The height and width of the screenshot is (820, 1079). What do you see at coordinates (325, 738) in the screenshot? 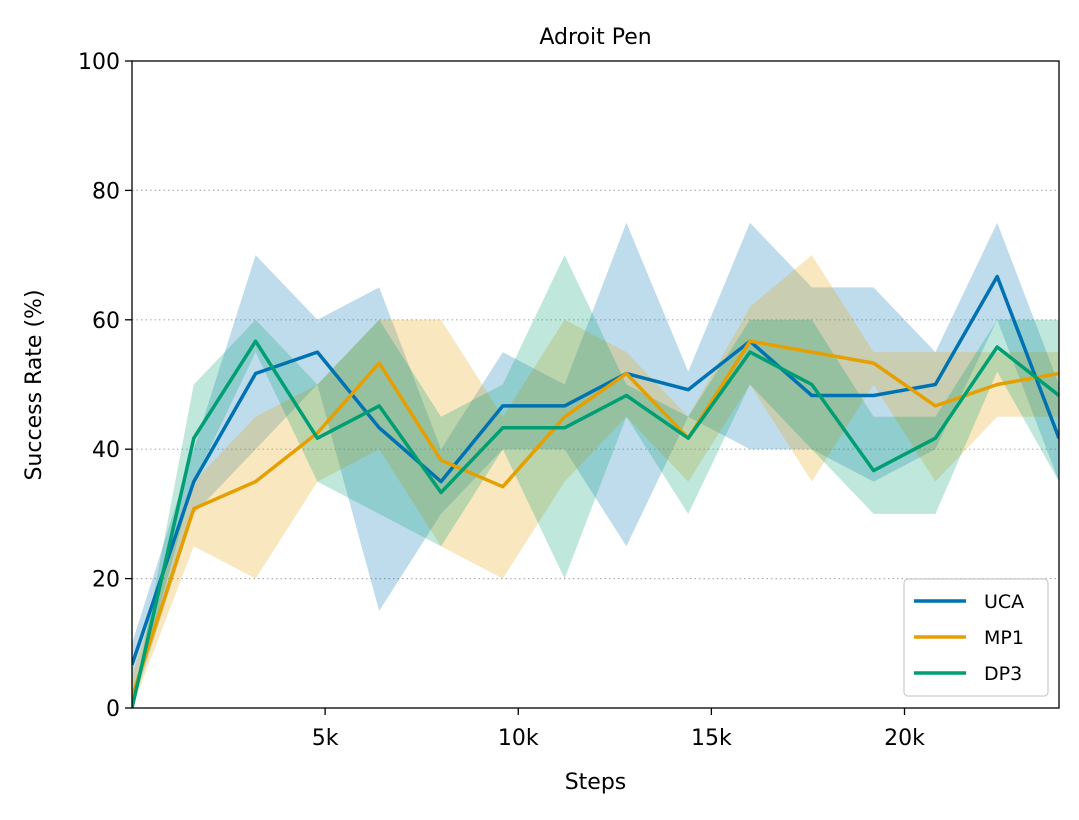
I see `x-tick-label: 5k` at bounding box center [325, 738].